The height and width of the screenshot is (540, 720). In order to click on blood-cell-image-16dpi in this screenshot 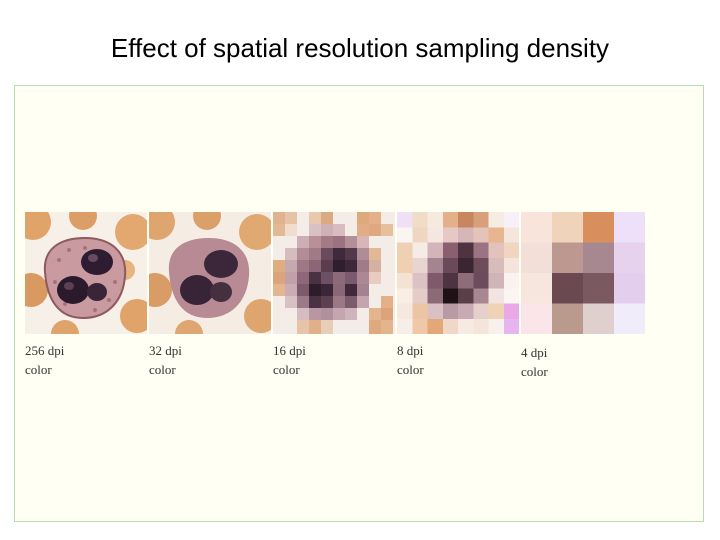, I will do `click(334, 273)`.